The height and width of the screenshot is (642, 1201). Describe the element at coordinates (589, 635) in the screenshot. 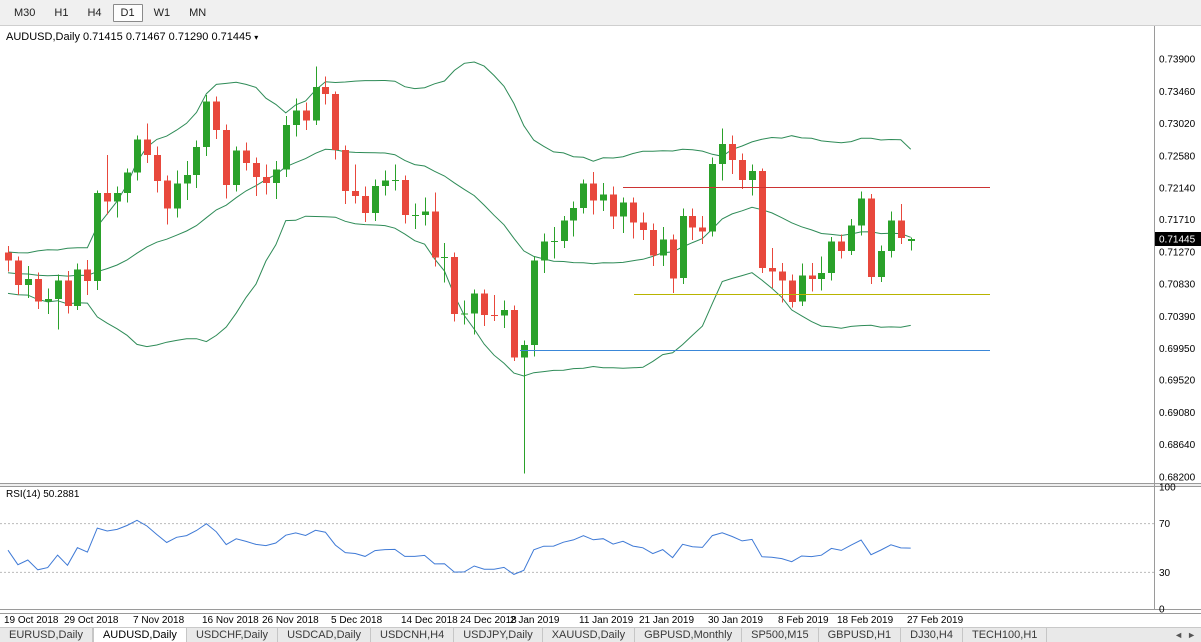

I see `chart-tab-xauusd-daily: XAUUSD,Daily` at that location.